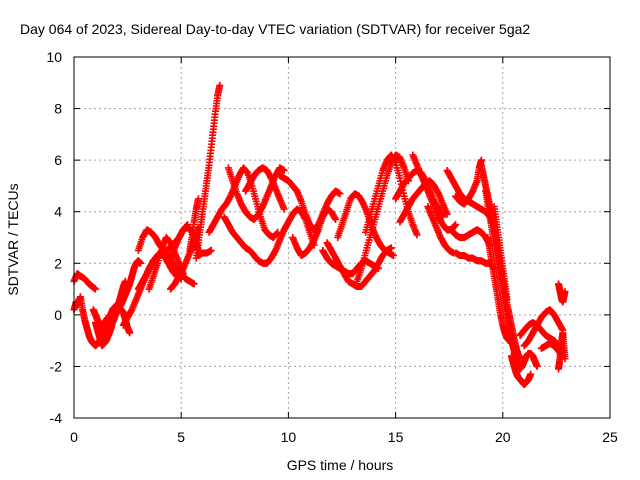 The height and width of the screenshot is (480, 640). Describe the element at coordinates (58, 109) in the screenshot. I see `y-tick-label: 8` at that location.